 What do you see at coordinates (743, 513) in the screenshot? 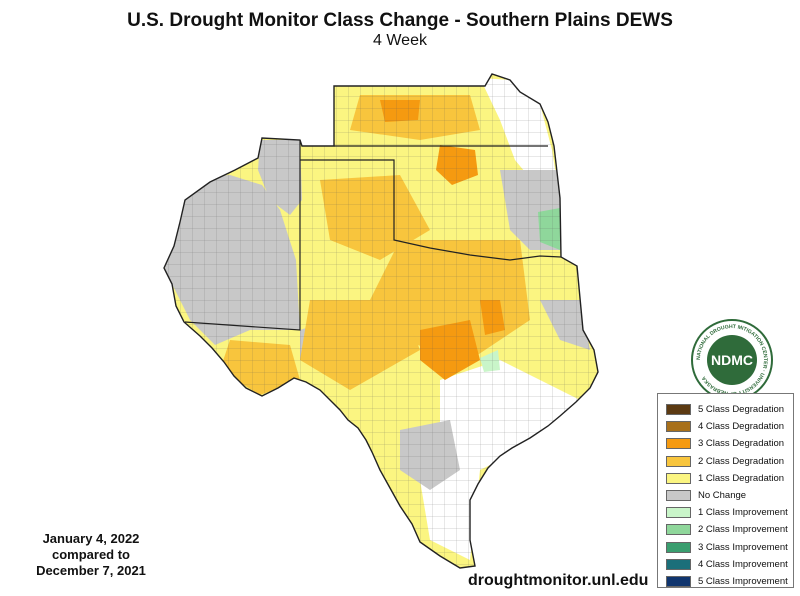
I see `legend-label: 1 Class Improvement` at bounding box center [743, 513].